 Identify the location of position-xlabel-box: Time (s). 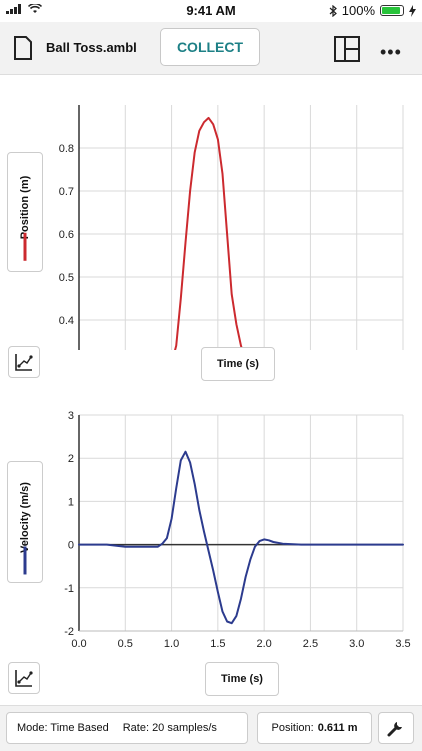
(238, 364).